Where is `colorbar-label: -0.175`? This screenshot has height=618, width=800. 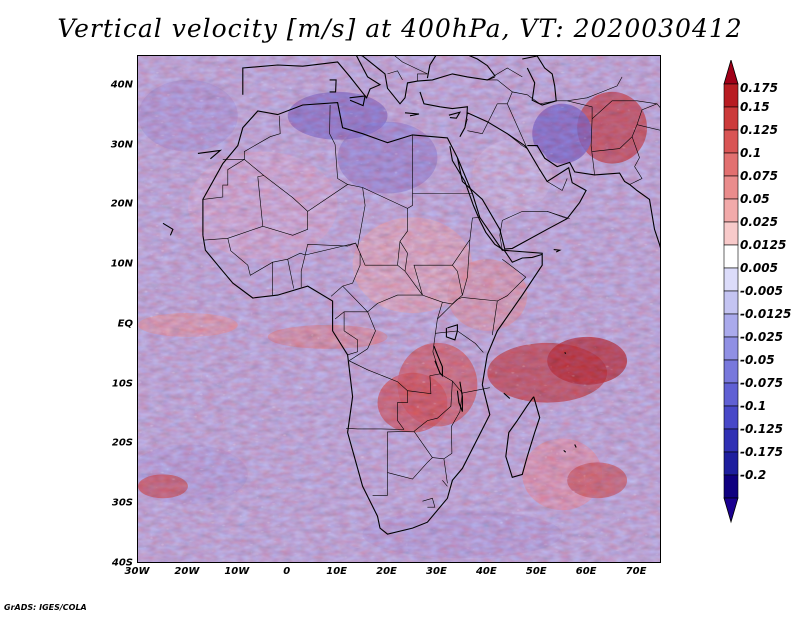 colorbar-label: -0.175 is located at coordinates (761, 452).